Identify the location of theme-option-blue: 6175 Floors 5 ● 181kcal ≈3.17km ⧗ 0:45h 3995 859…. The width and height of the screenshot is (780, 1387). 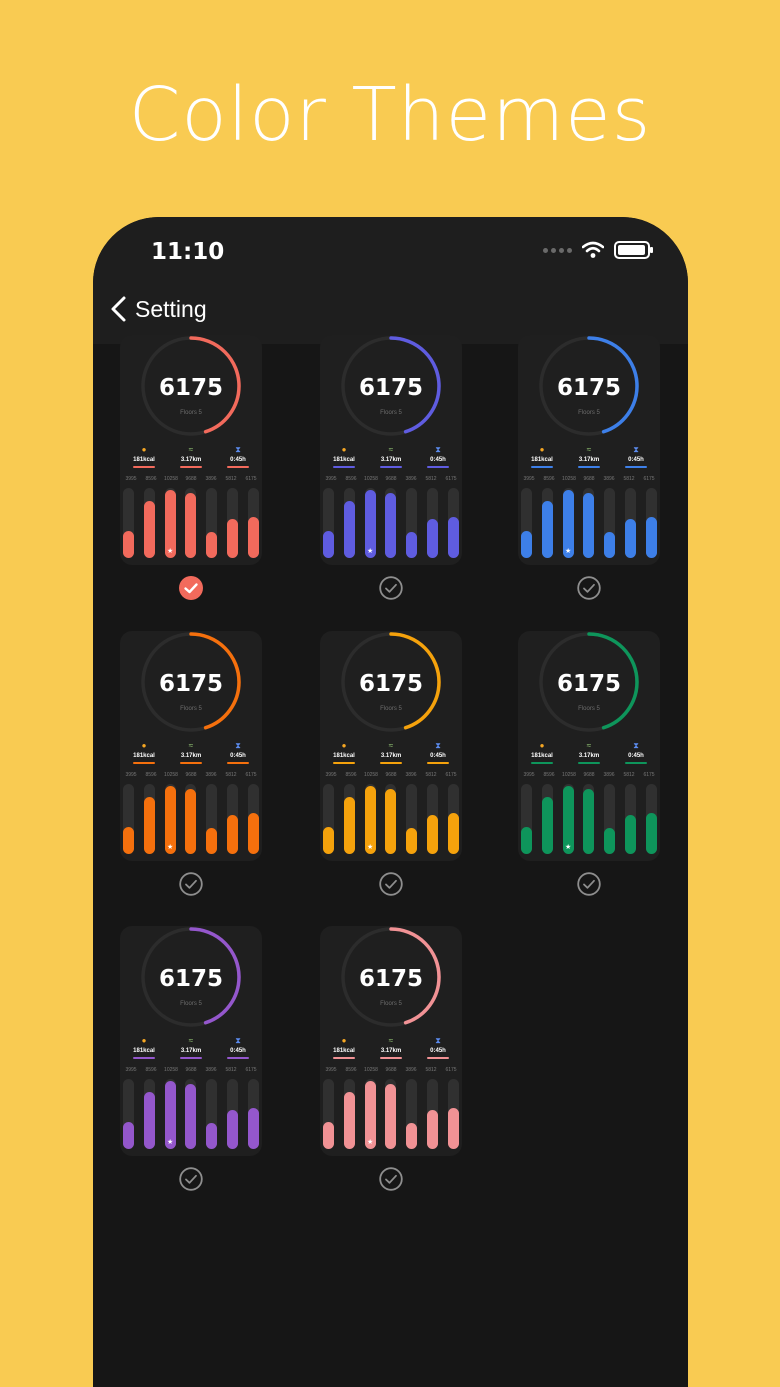
(589, 467).